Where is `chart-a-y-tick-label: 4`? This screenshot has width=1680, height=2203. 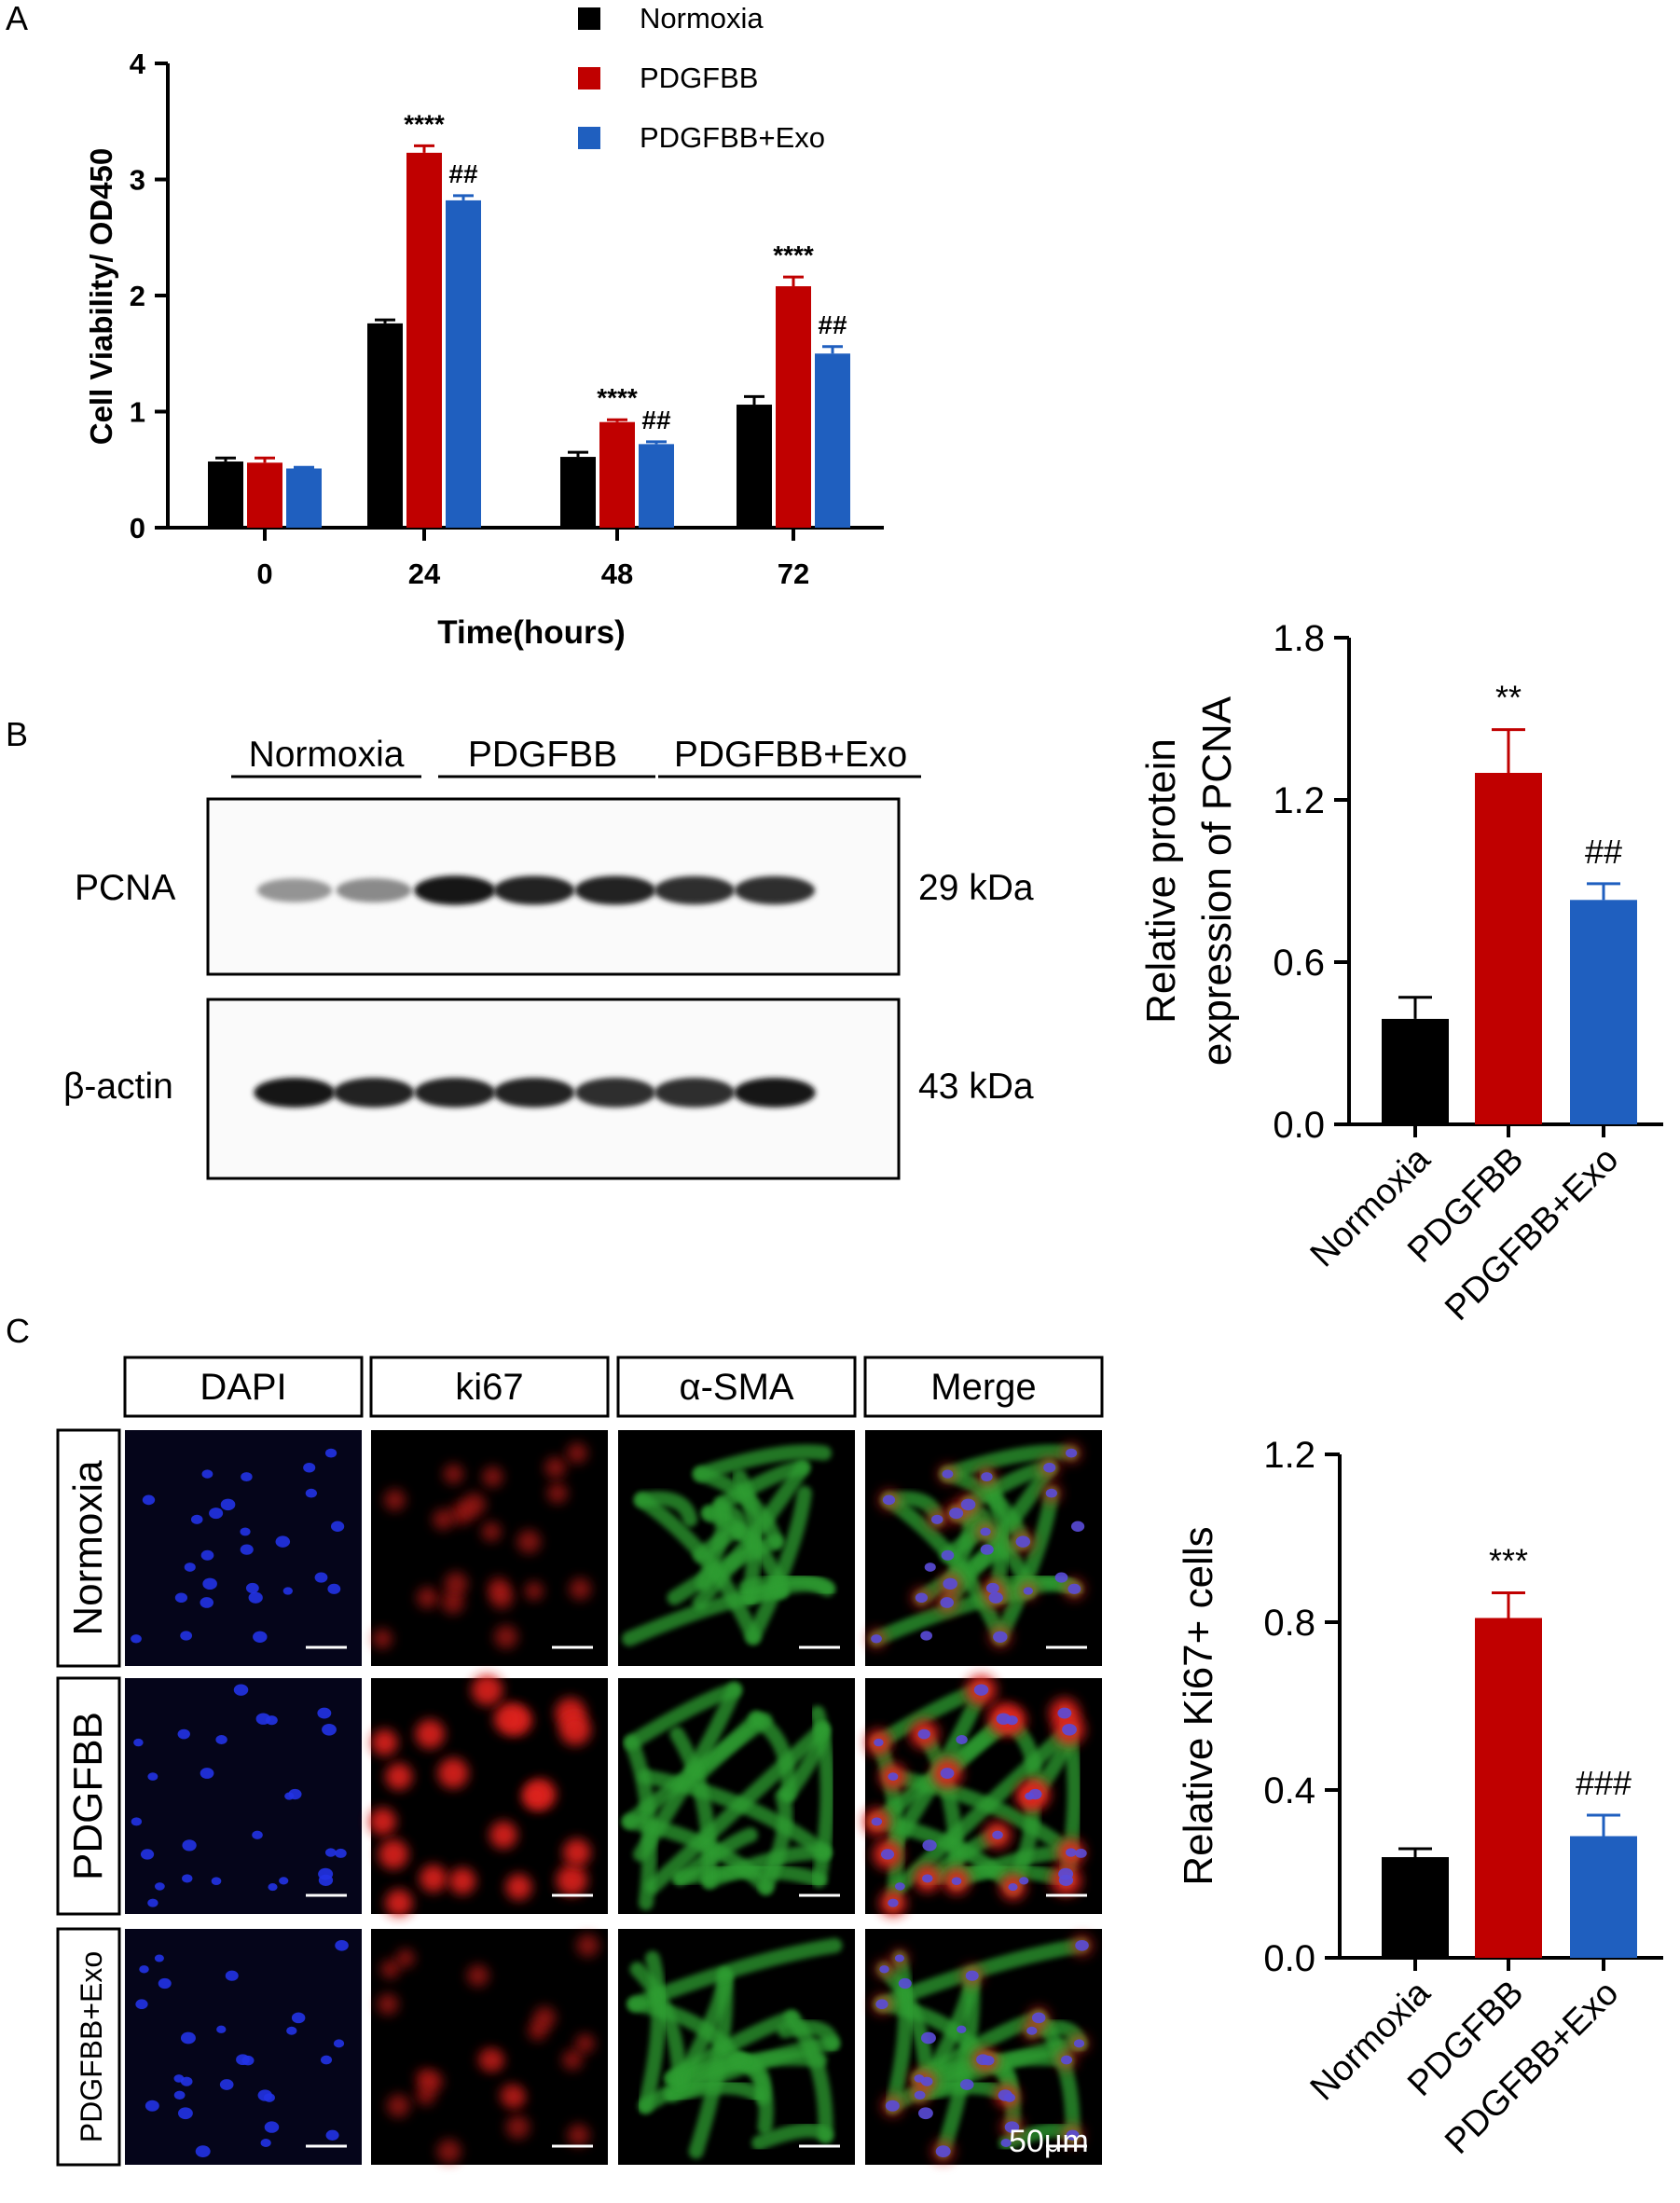 chart-a-y-tick-label: 4 is located at coordinates (138, 64).